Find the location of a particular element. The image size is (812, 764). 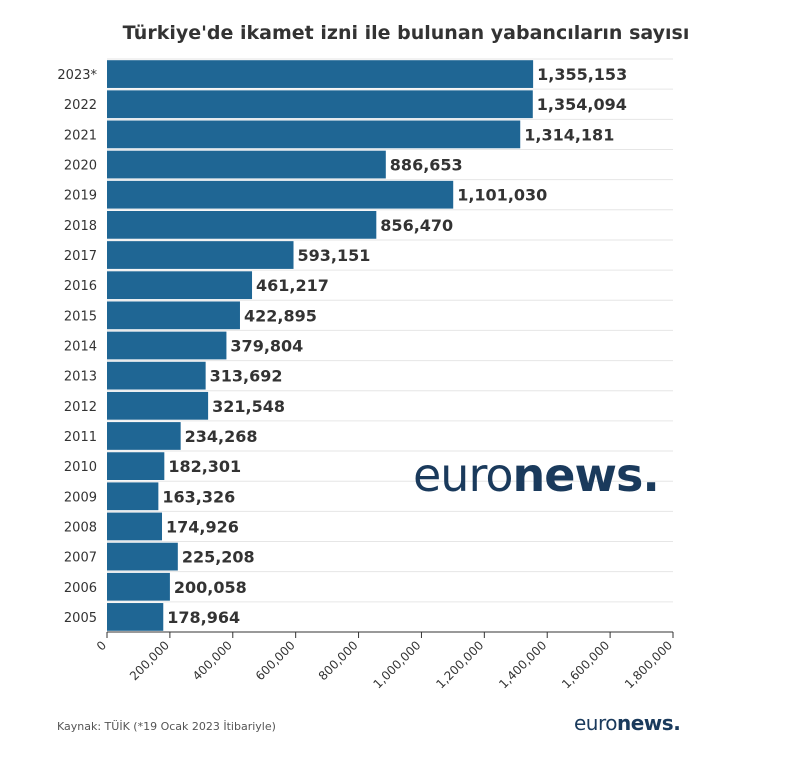

data-label: 178,964 is located at coordinates (203, 617).